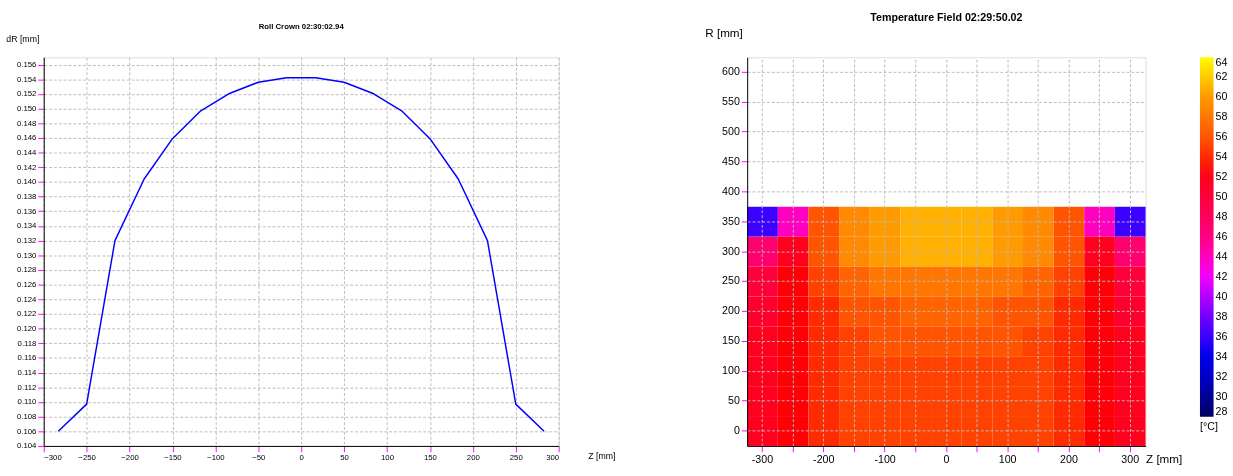  Describe the element at coordinates (1208, 426) in the screenshot. I see `color-bar-title: [°C]` at that location.